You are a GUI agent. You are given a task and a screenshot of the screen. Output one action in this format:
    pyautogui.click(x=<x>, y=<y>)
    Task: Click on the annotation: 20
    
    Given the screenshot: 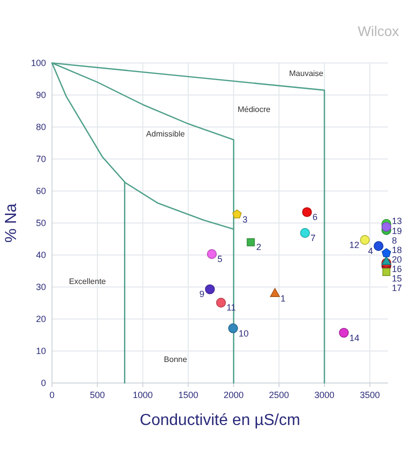 What is the action you would take?
    pyautogui.click(x=397, y=259)
    